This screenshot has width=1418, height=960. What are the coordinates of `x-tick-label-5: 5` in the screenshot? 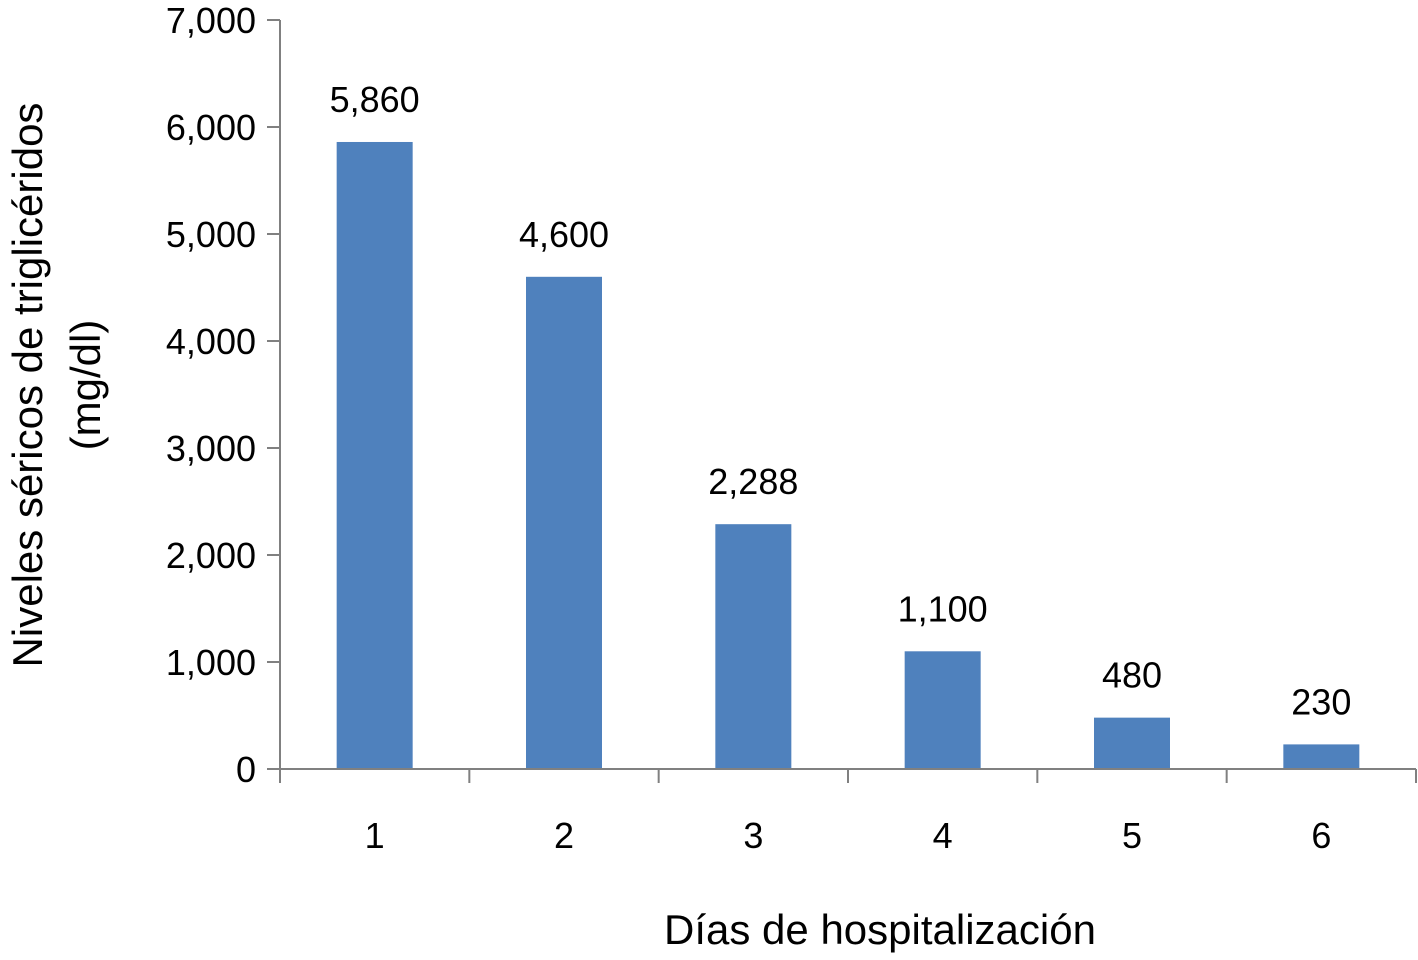 It's located at (1132, 835).